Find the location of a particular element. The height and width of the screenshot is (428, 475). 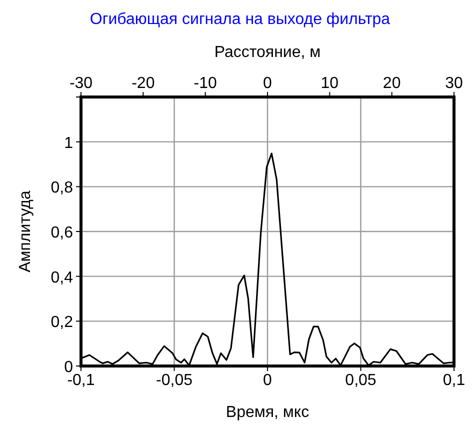

x2-tick-label: 30 is located at coordinates (454, 83).